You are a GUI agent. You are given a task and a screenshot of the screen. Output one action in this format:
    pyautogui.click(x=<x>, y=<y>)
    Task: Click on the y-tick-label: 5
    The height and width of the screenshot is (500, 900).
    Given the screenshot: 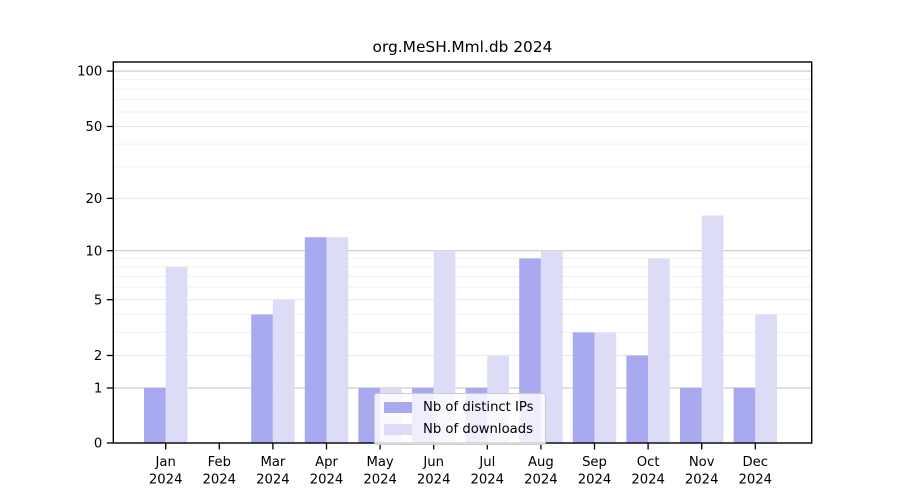 What is the action you would take?
    pyautogui.click(x=98, y=300)
    